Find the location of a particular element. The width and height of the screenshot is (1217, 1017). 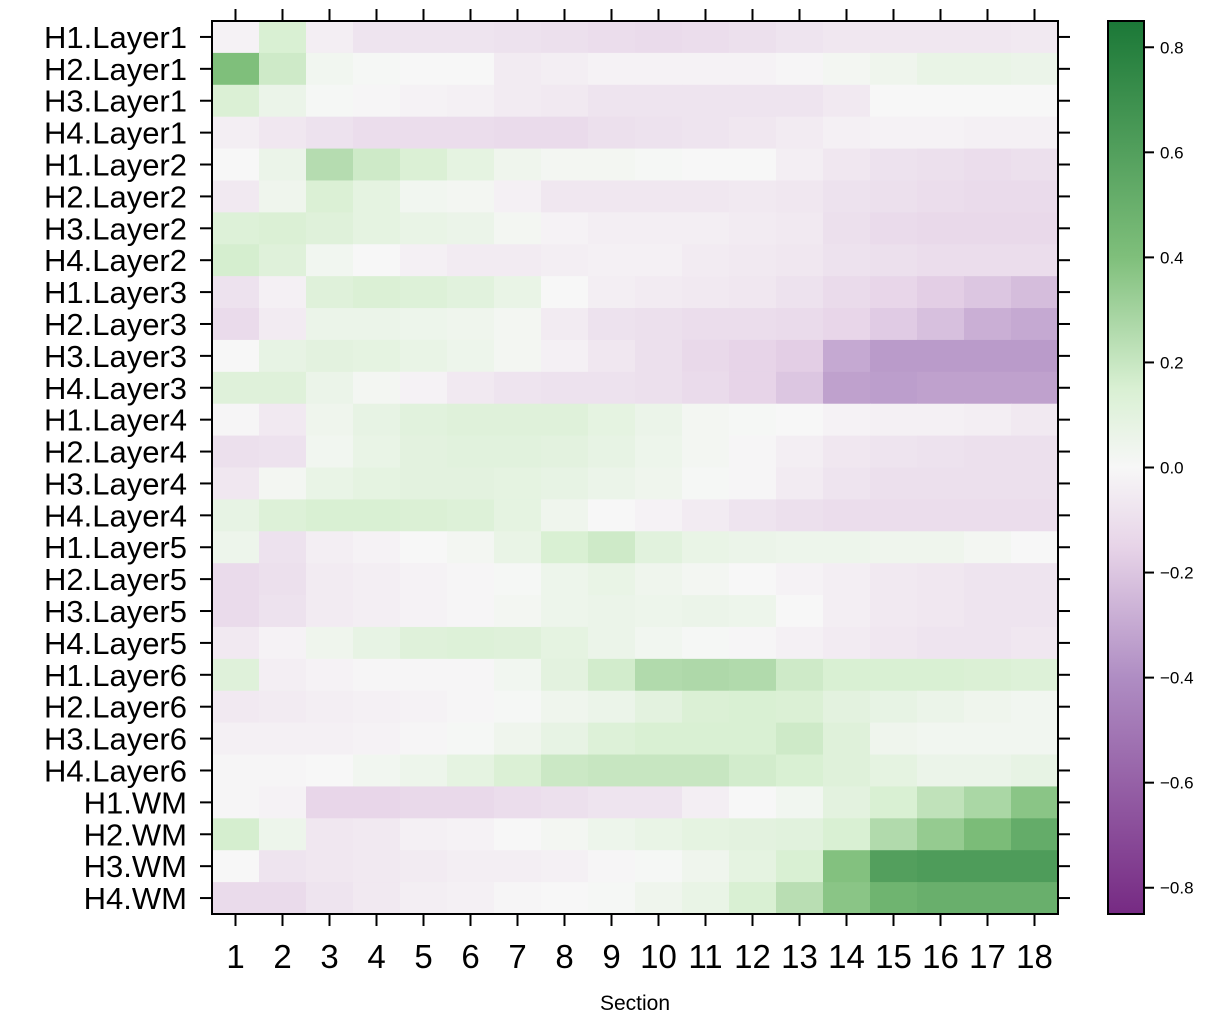

x-tick-label: 8 is located at coordinates (564, 956).